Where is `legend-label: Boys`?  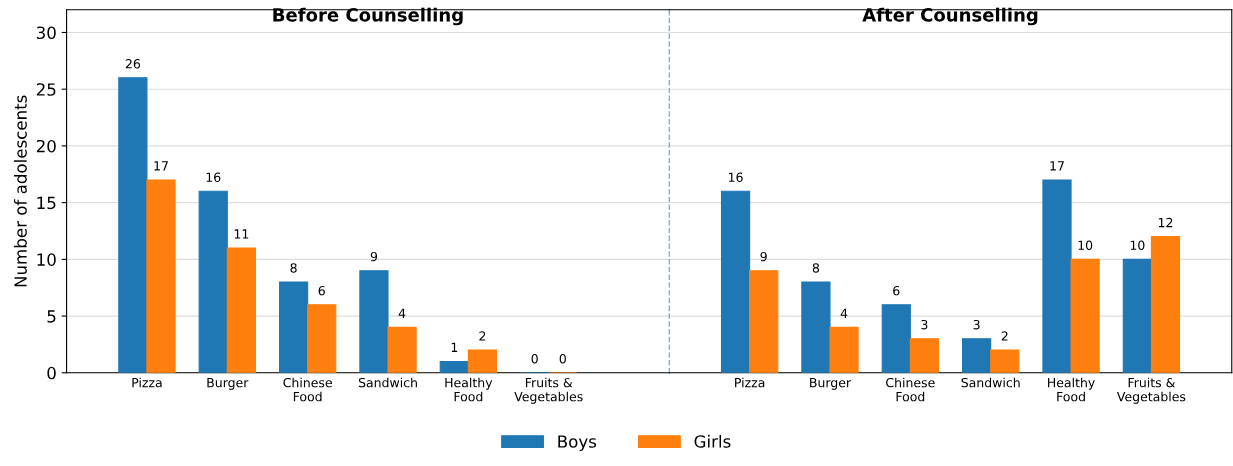
legend-label: Boys is located at coordinates (577, 443).